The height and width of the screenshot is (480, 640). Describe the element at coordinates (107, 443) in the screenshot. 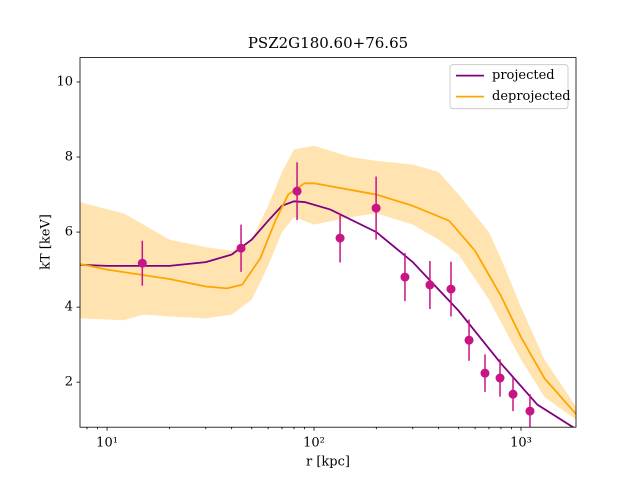

I see `x-tick-label: 10¹` at that location.